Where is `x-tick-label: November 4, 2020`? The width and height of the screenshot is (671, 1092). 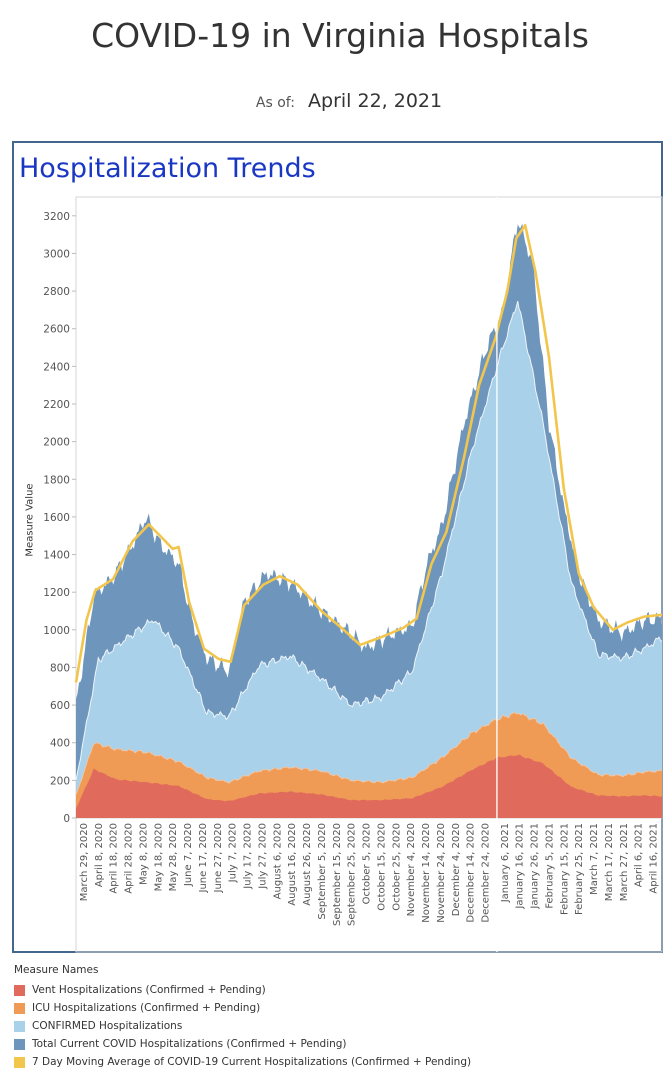 x-tick-label: November 4, 2020 is located at coordinates (411, 869).